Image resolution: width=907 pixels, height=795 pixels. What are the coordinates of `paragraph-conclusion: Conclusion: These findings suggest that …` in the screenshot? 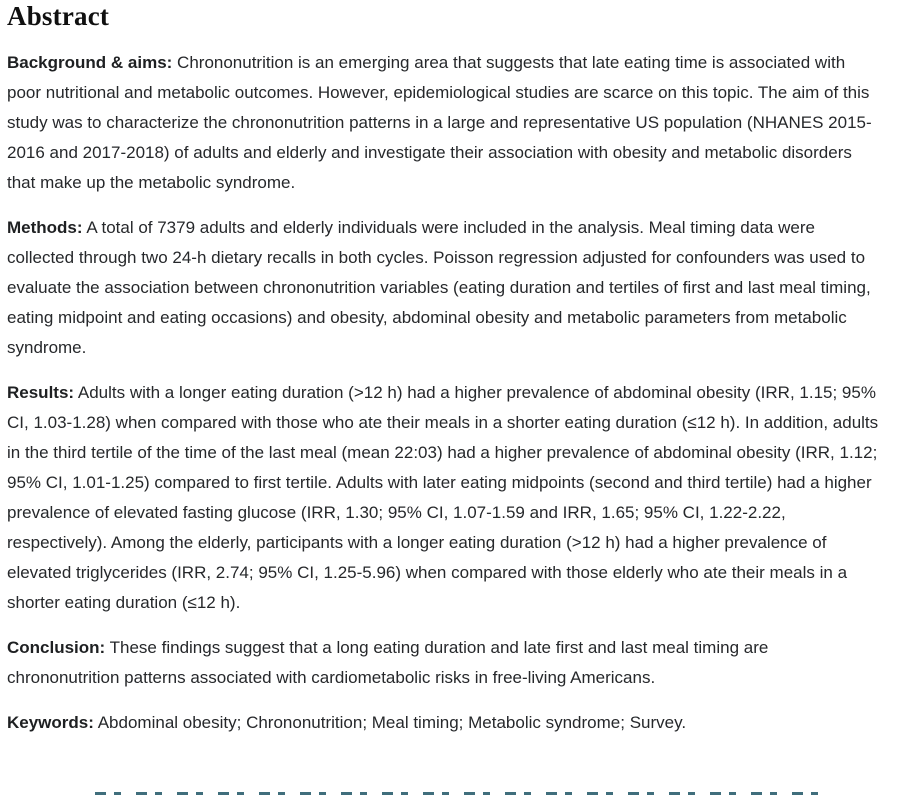 It's located at (445, 663).